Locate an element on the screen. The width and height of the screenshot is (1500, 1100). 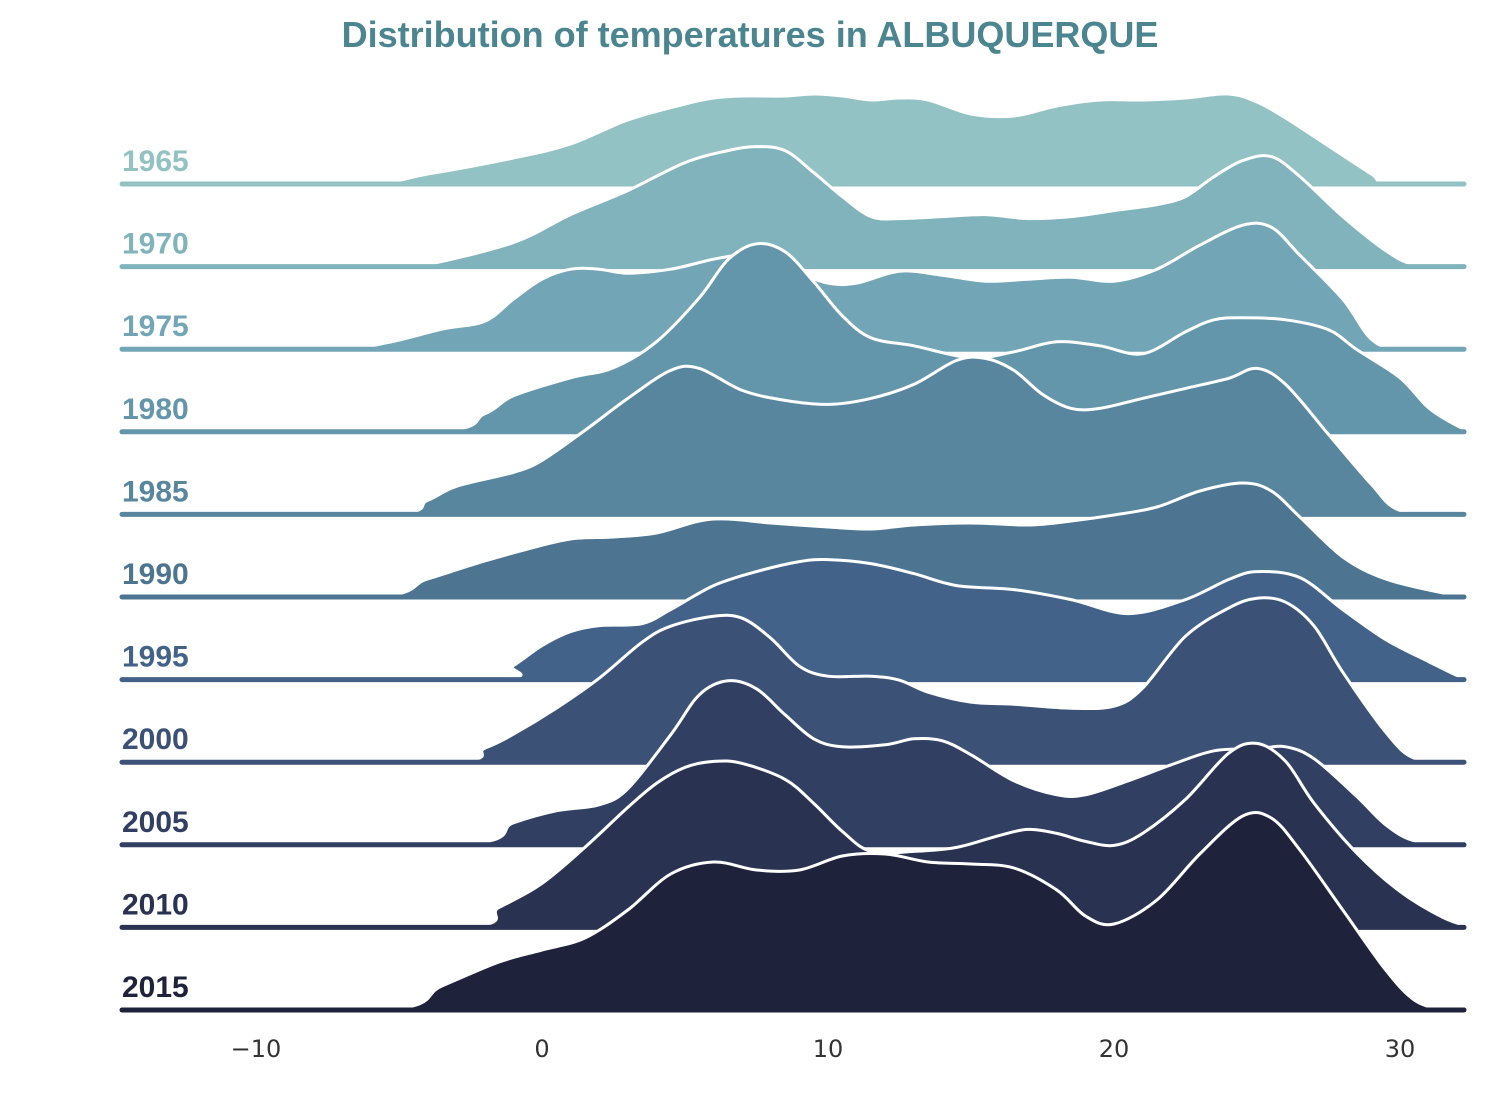
density-outline-1965 is located at coordinates (785, 139).